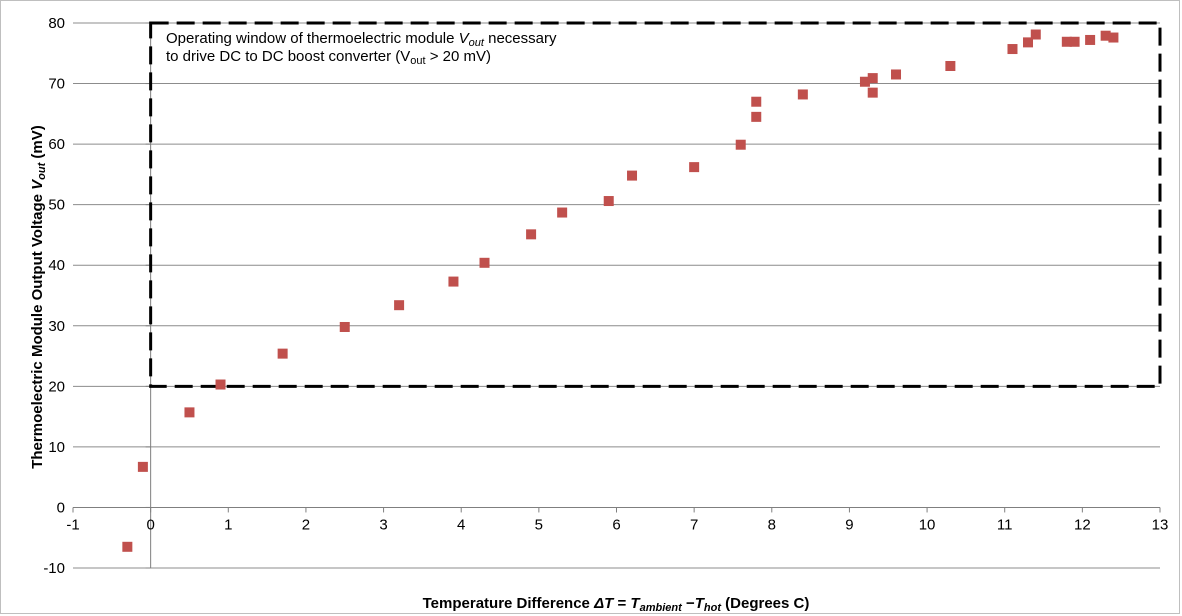  What do you see at coordinates (383, 524) in the screenshot?
I see `x-tick-label-4: 3` at bounding box center [383, 524].